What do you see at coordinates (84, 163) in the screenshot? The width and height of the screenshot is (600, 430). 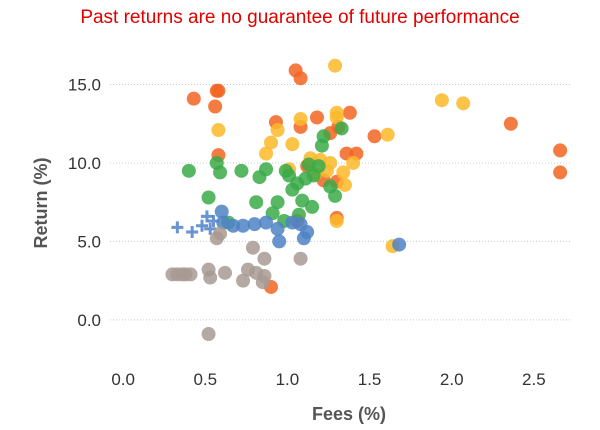 I see `y-tick-label: 10.0` at bounding box center [84, 163].